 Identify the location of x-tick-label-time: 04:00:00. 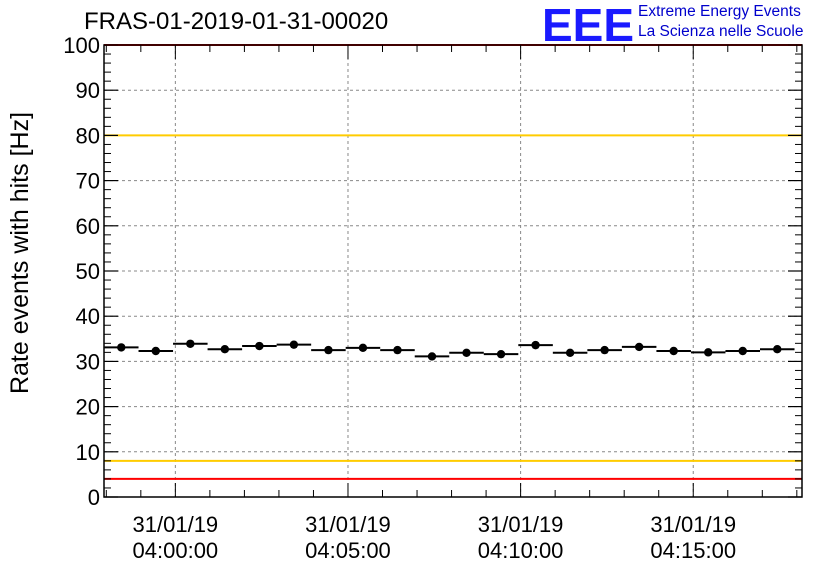
(176, 550).